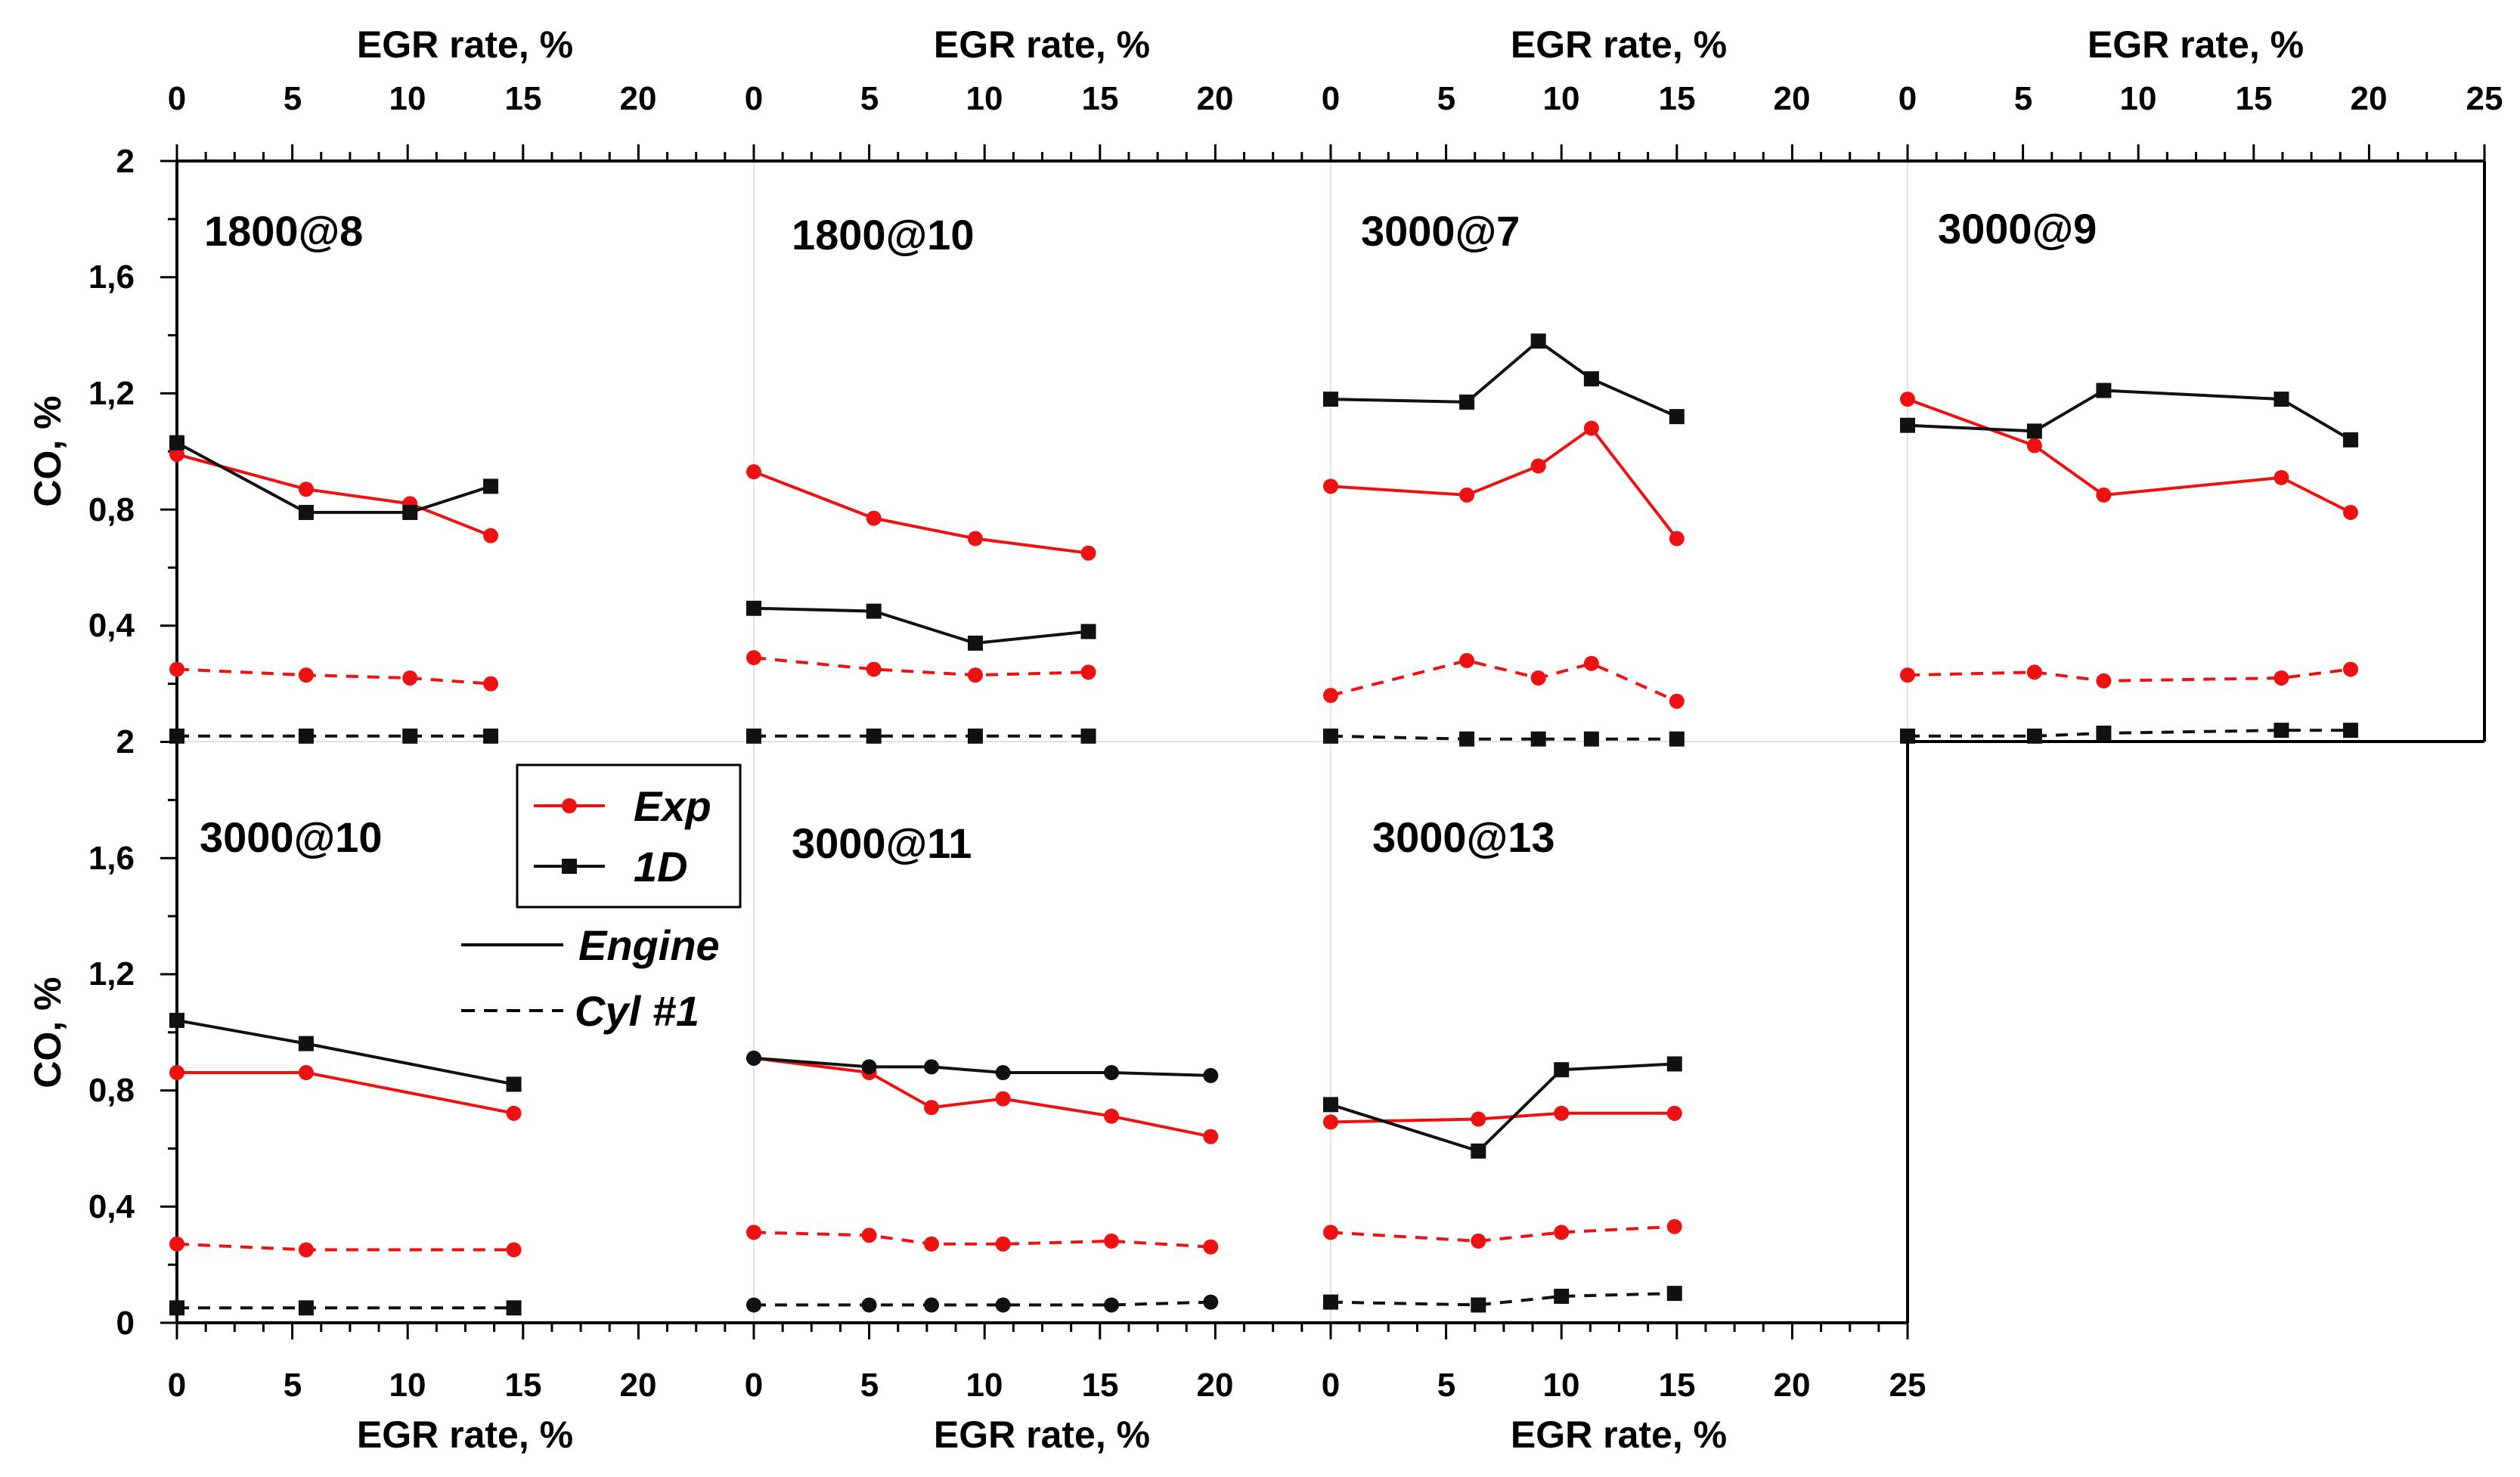 The width and height of the screenshot is (2520, 1477). What do you see at coordinates (283, 231) in the screenshot?
I see `panel-label: 1800@8` at bounding box center [283, 231].